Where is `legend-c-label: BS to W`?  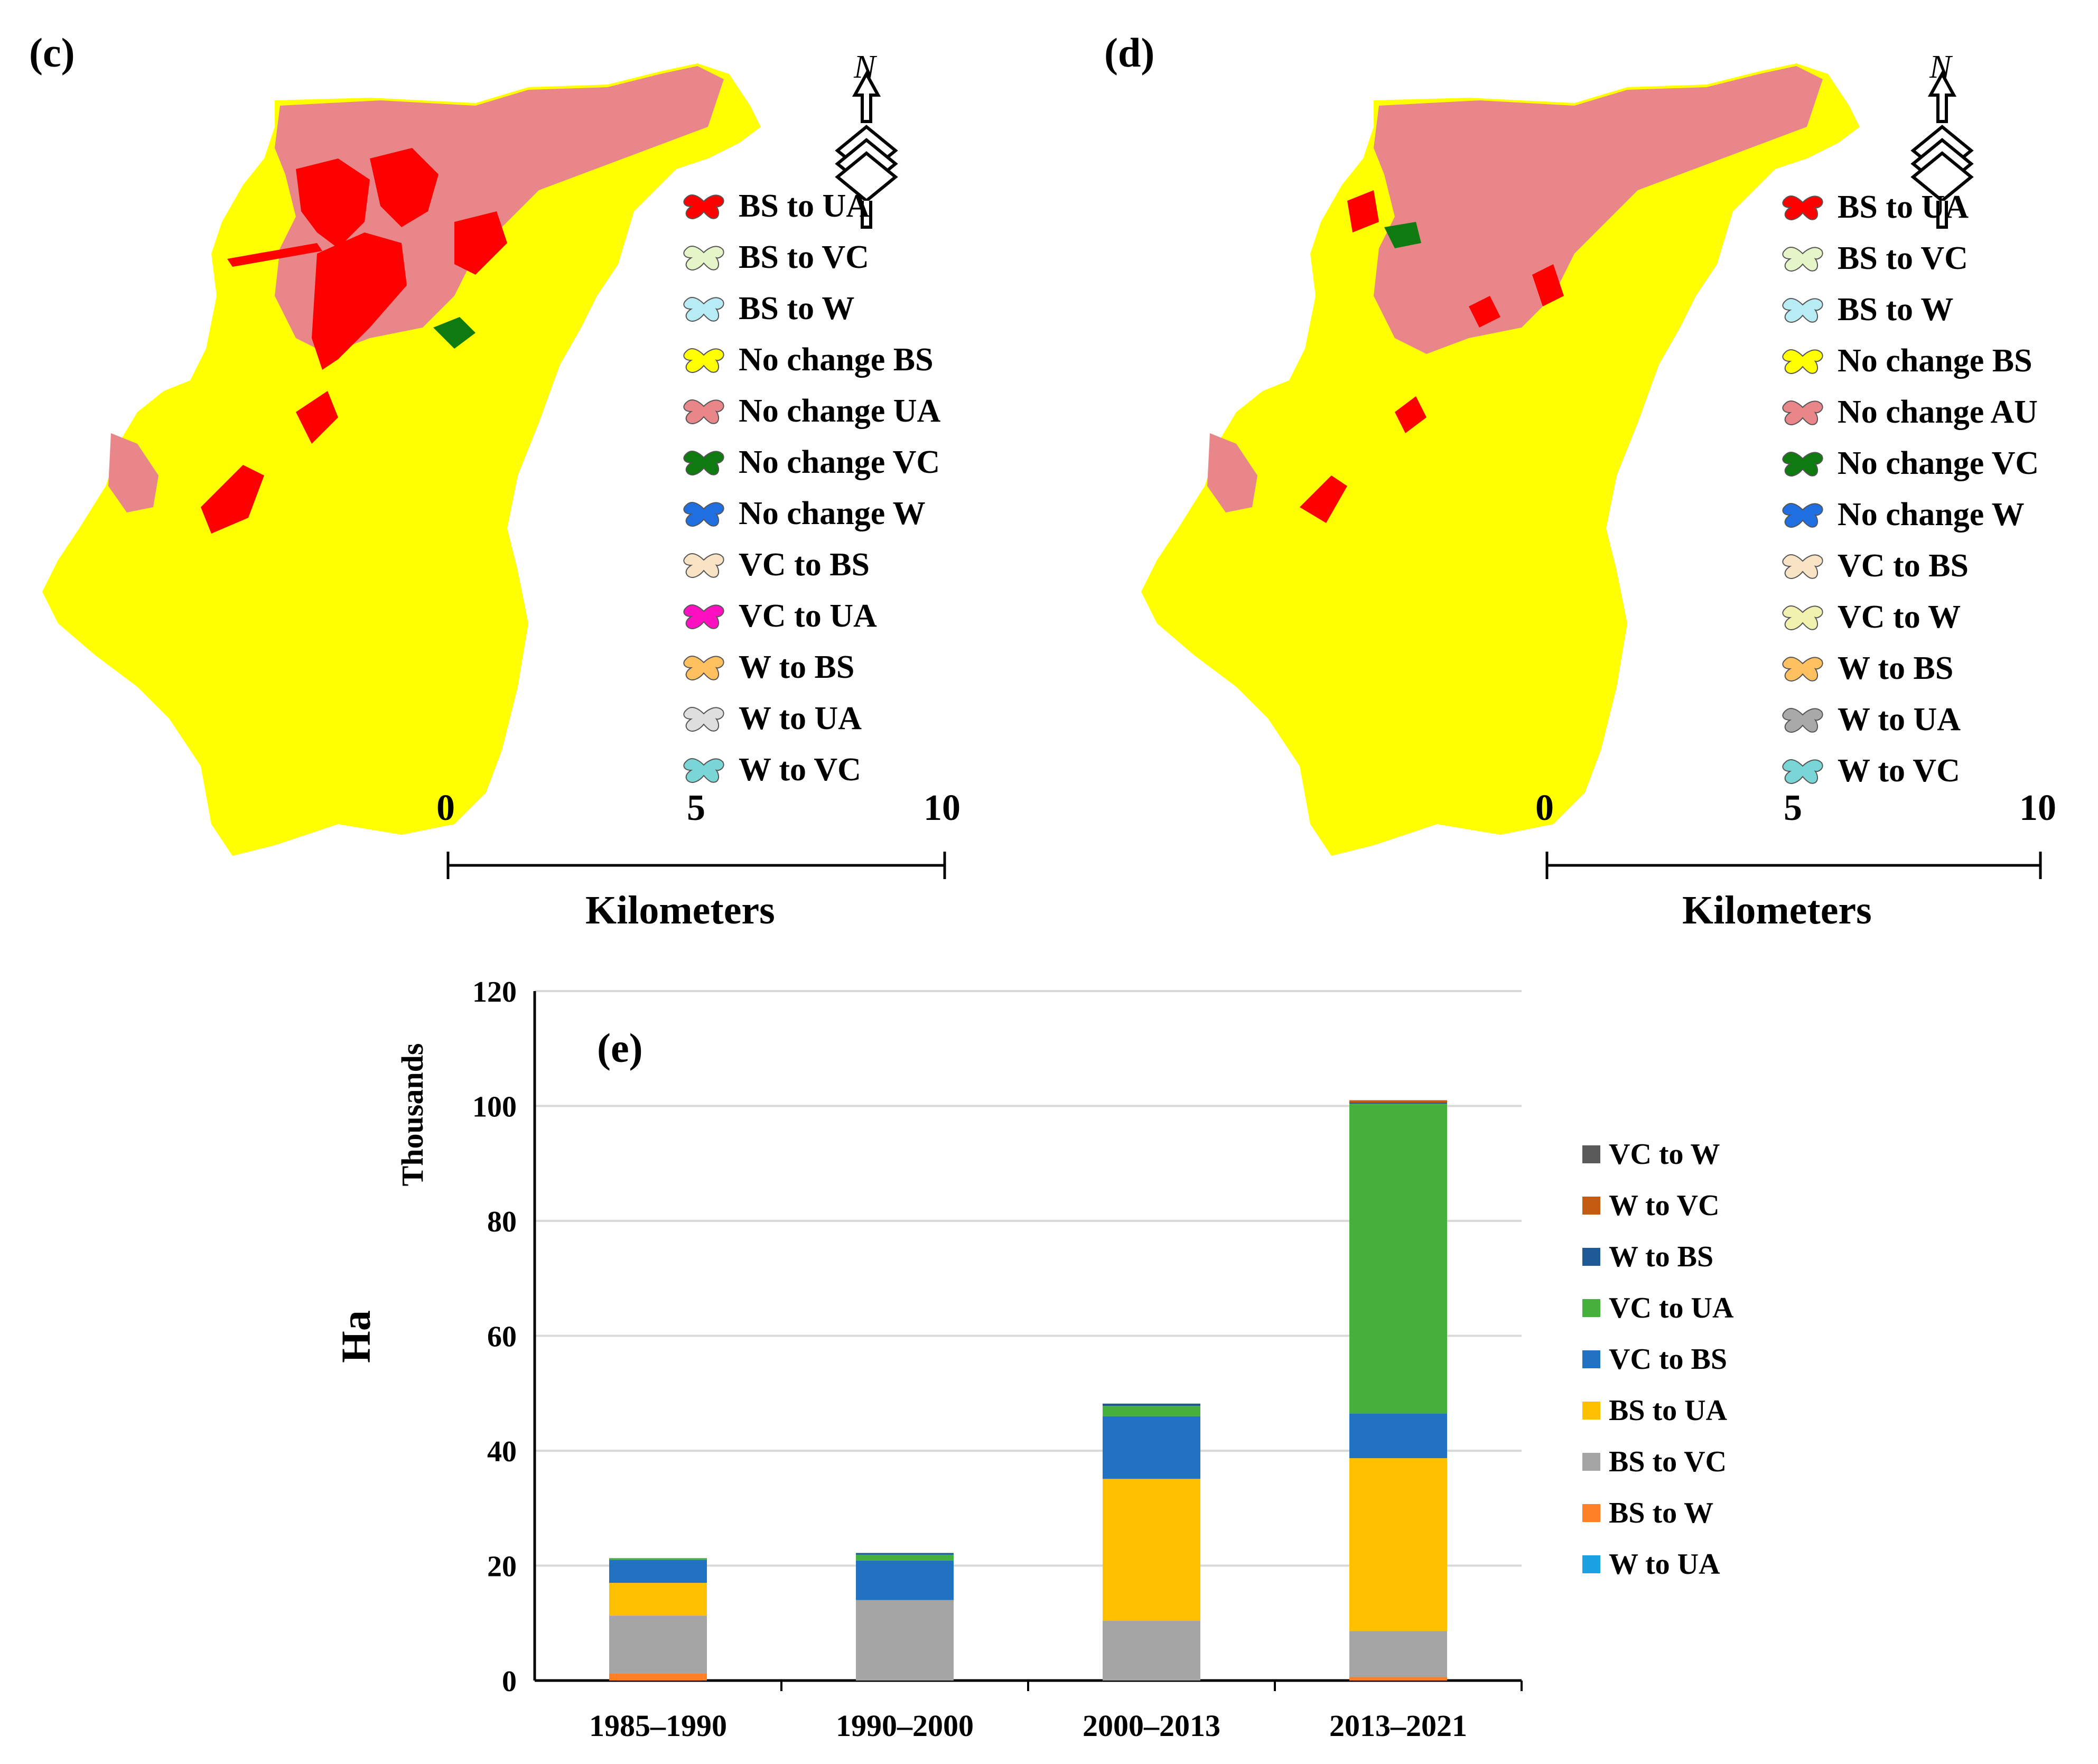
legend-c-label: BS to W is located at coordinates (797, 308).